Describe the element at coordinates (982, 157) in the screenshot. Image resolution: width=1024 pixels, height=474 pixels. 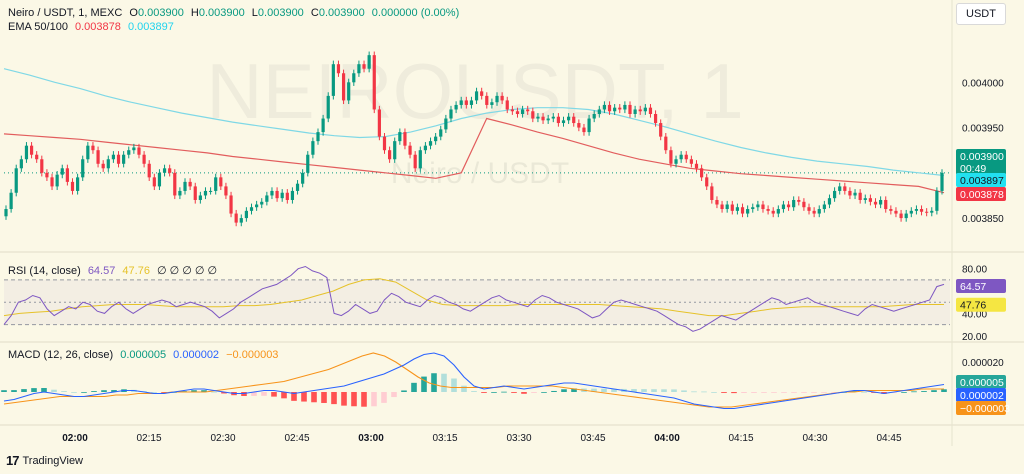
I see `svg-text: 0.003900` at that location.